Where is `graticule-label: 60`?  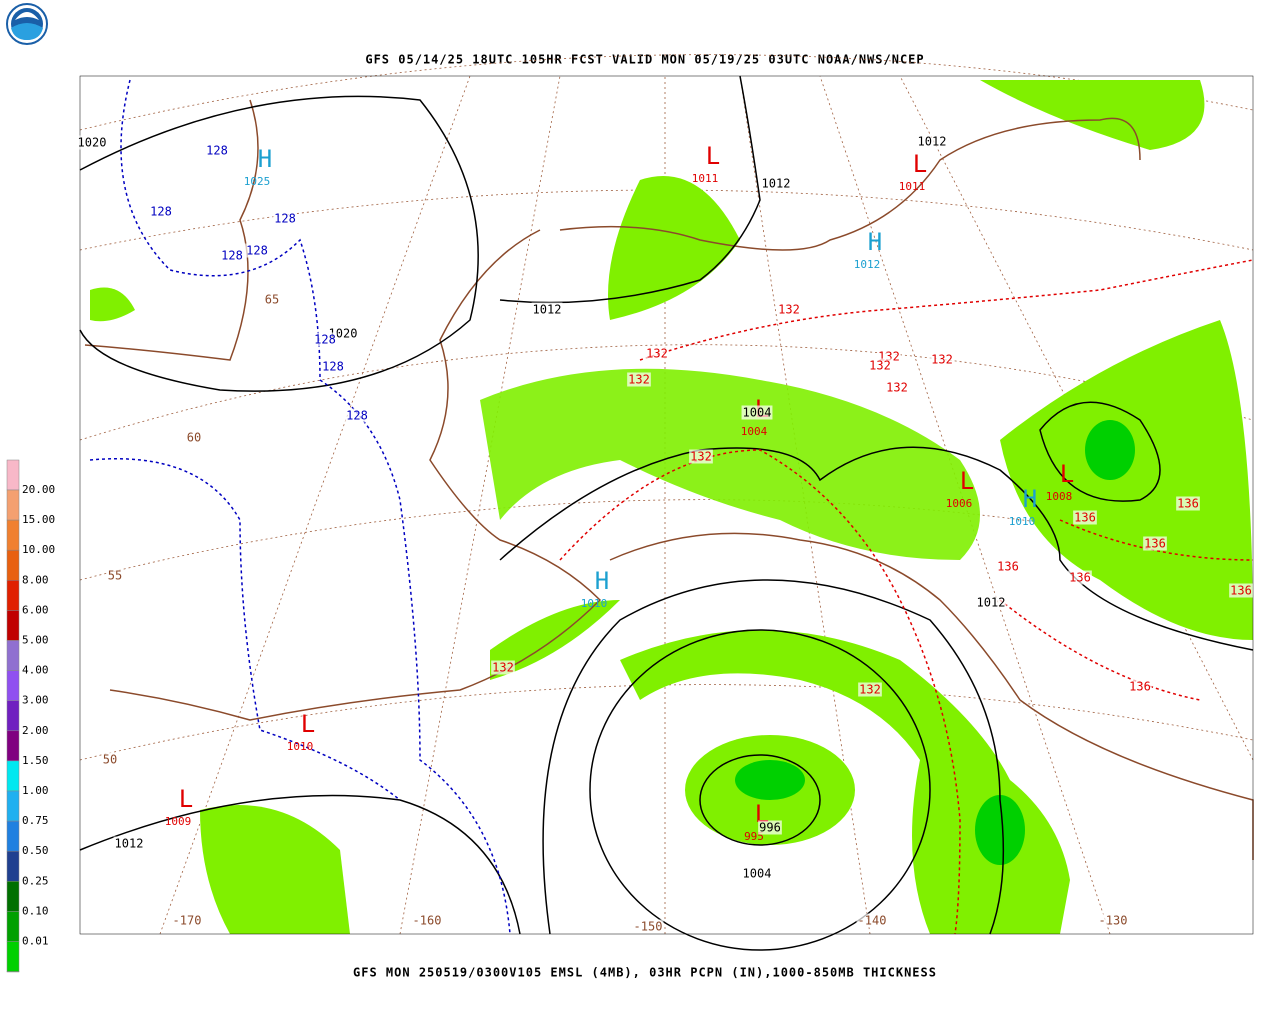 graticule-label: 60 is located at coordinates (194, 438).